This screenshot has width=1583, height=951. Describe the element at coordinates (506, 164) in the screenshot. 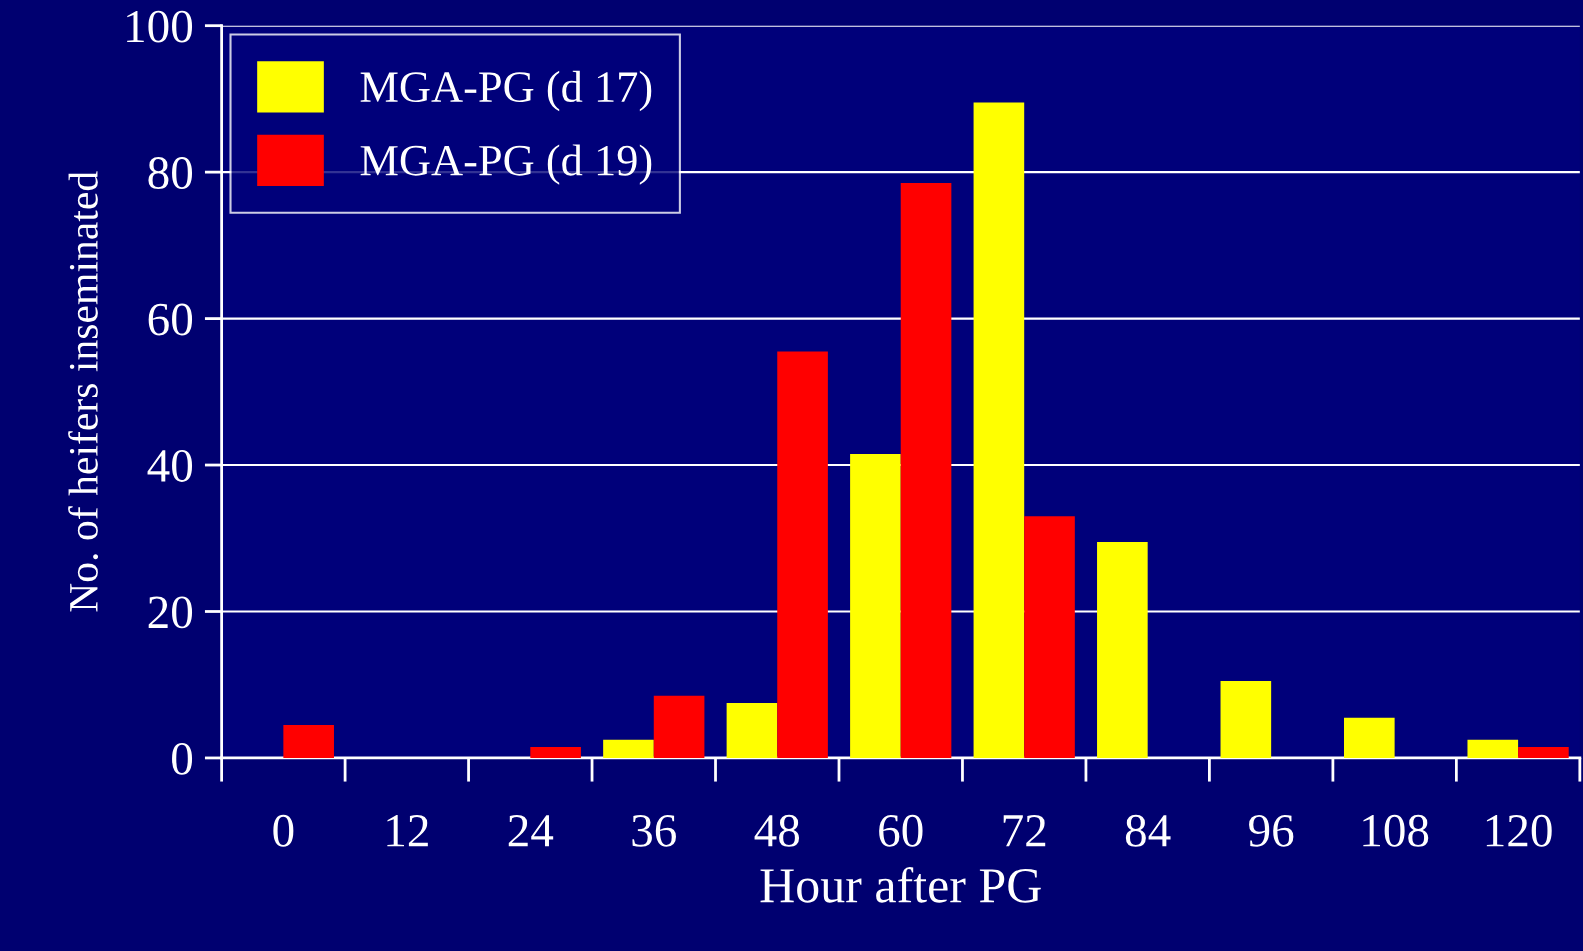

I see `legend-label: MGA-PG (d 19)` at that location.